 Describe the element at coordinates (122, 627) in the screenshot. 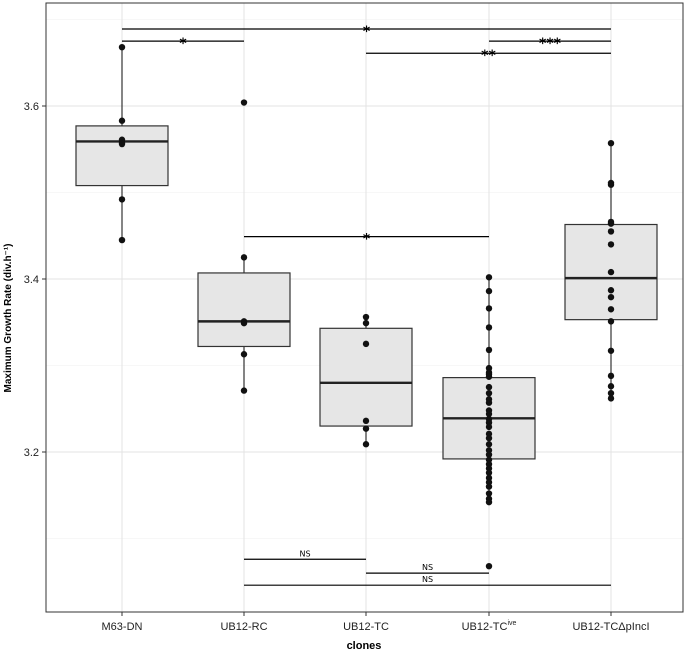

I see `x-tick-label: M63-DN` at that location.